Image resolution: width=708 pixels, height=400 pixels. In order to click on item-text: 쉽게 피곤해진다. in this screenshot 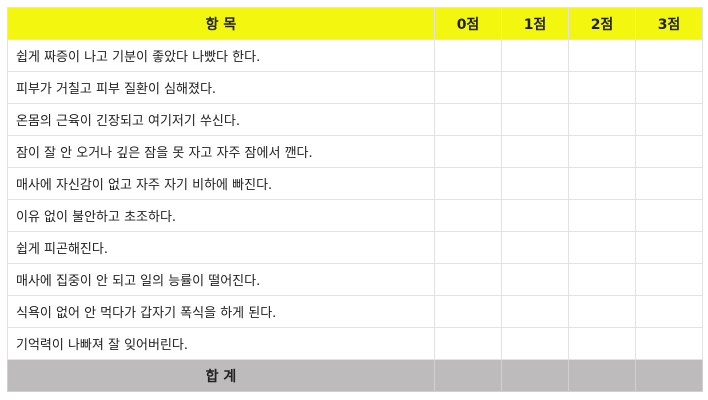, I will do `click(221, 247)`.